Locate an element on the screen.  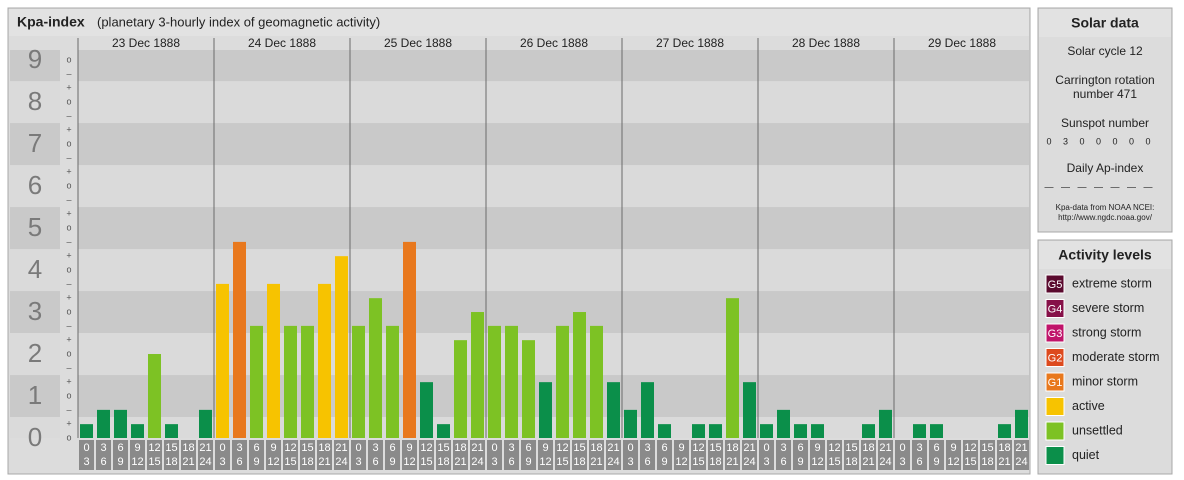
legend-label: quiet is located at coordinates (1086, 455).